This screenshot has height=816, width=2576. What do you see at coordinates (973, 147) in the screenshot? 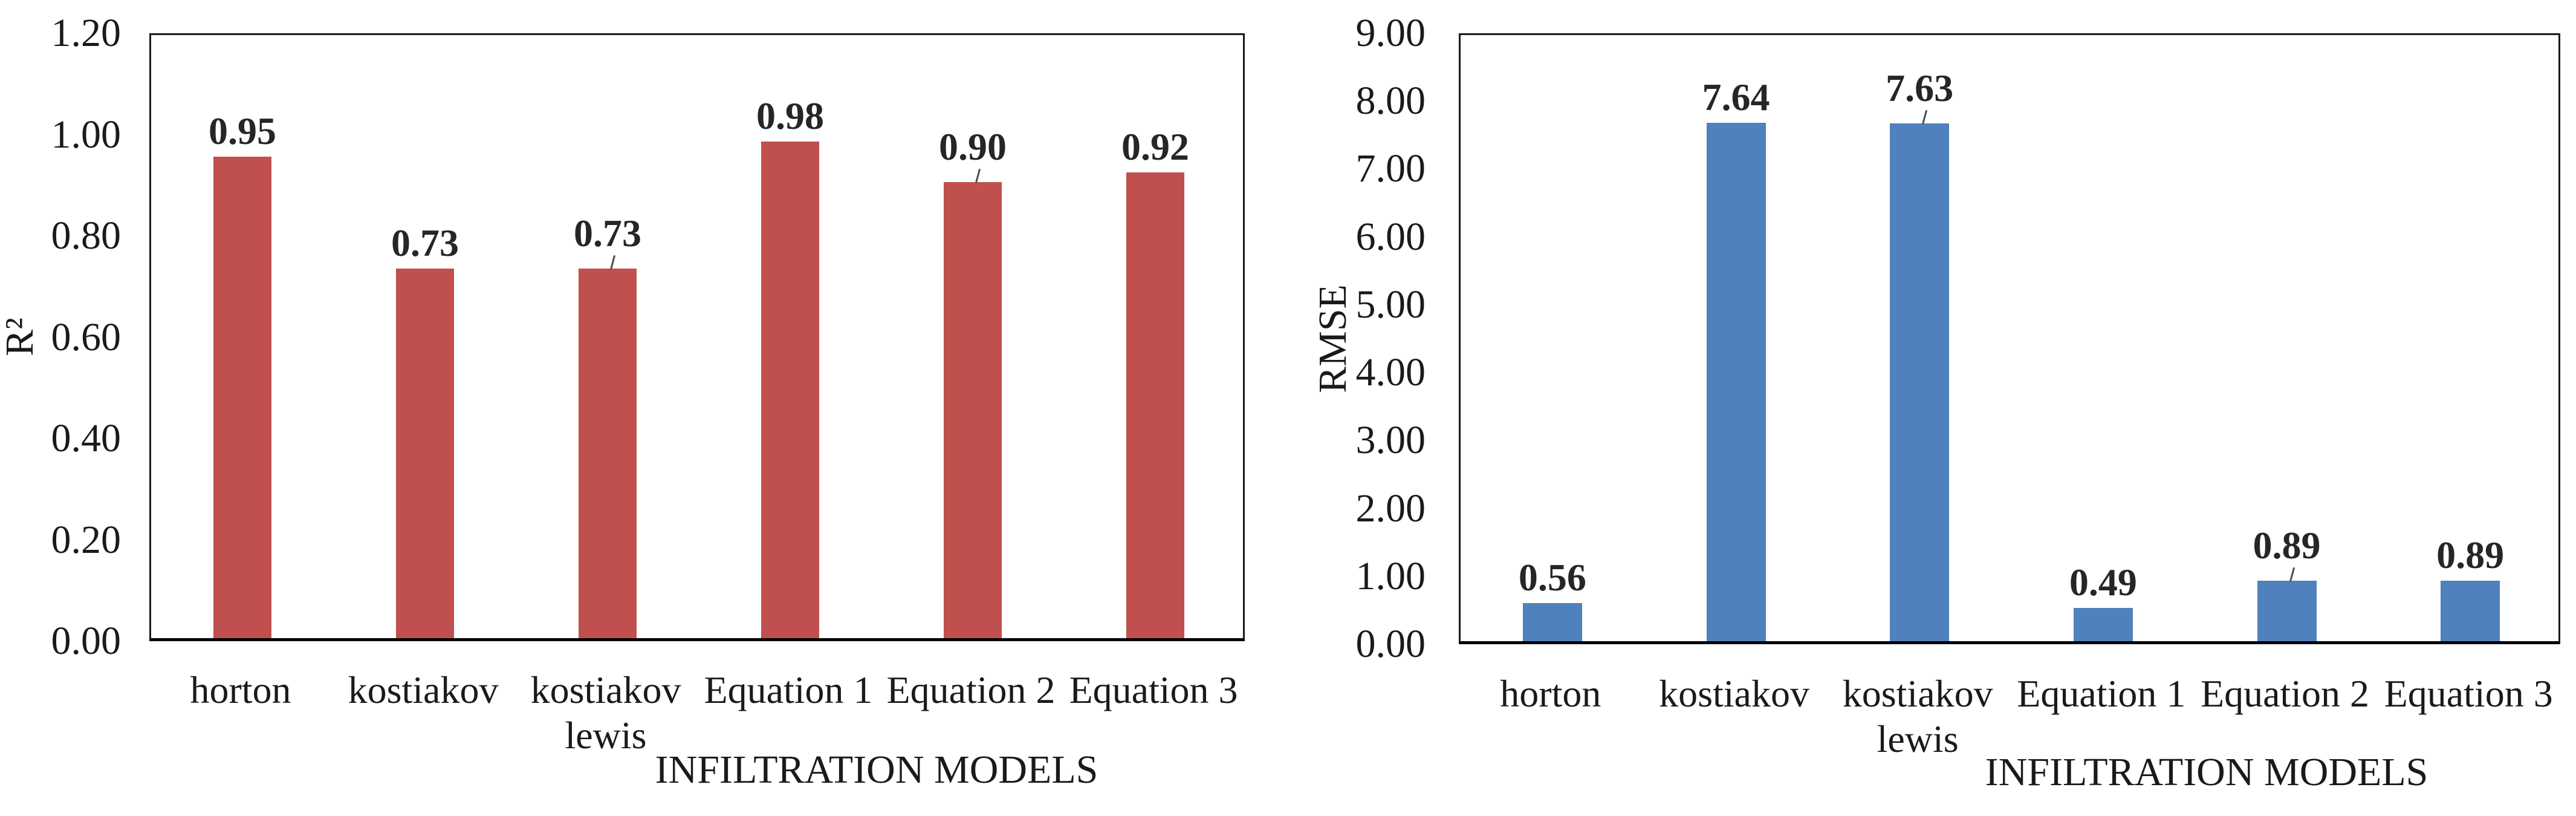
I see `data-label: 0.90` at bounding box center [973, 147].